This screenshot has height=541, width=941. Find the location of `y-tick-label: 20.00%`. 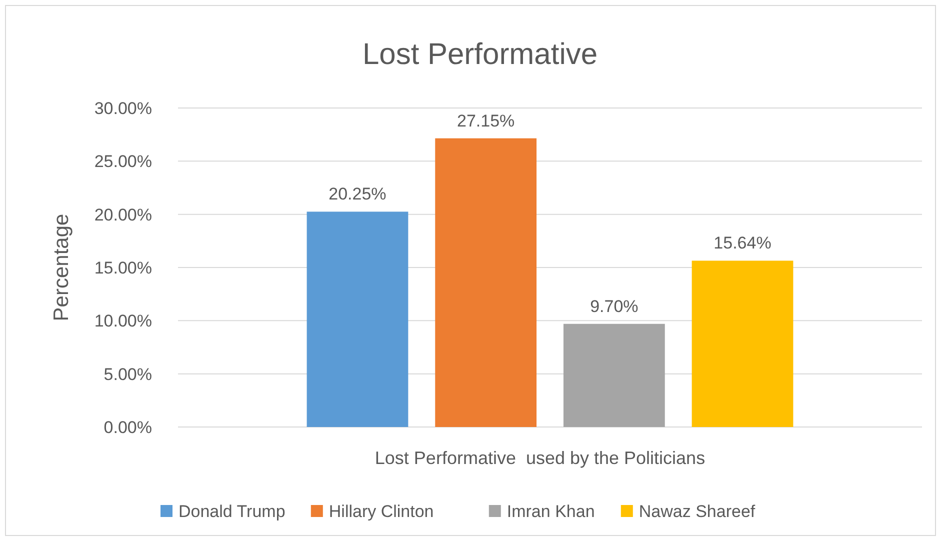

y-tick-label: 20.00% is located at coordinates (123, 214).